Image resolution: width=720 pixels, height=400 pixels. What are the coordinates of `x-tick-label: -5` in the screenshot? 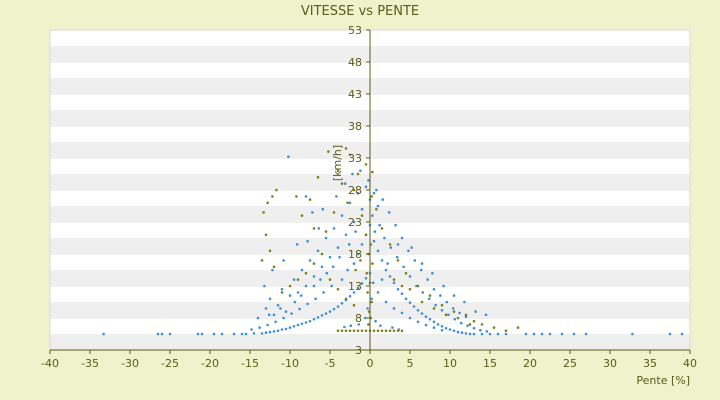 It's located at (330, 363).